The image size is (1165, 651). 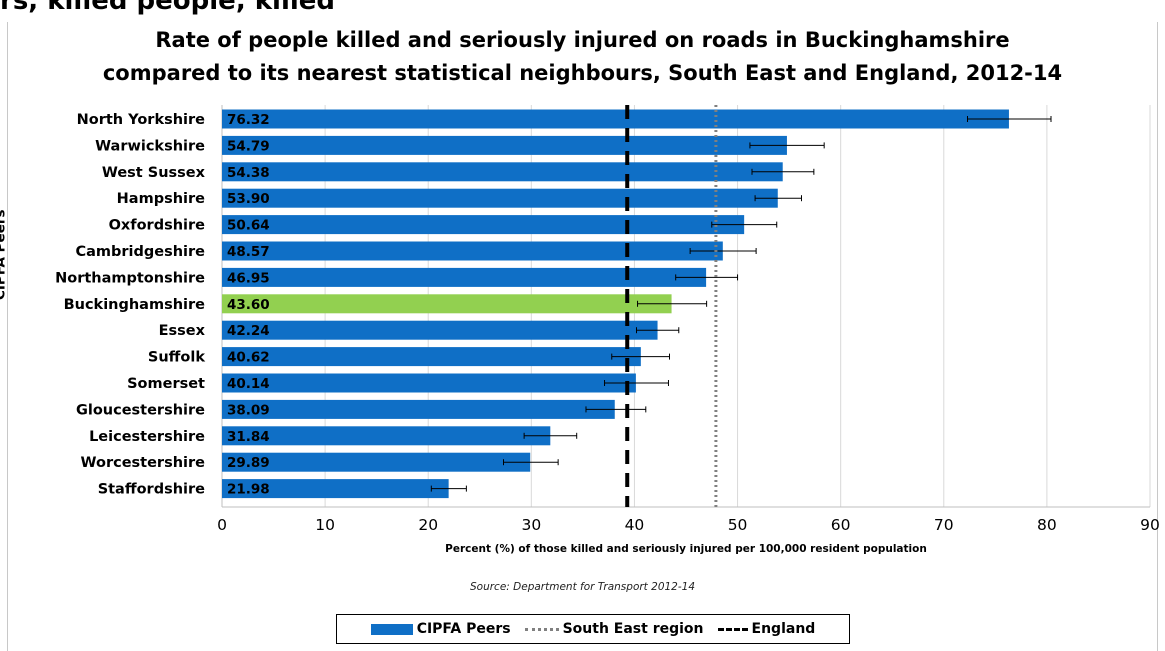 I want to click on bar-essex, so click(x=440, y=330).